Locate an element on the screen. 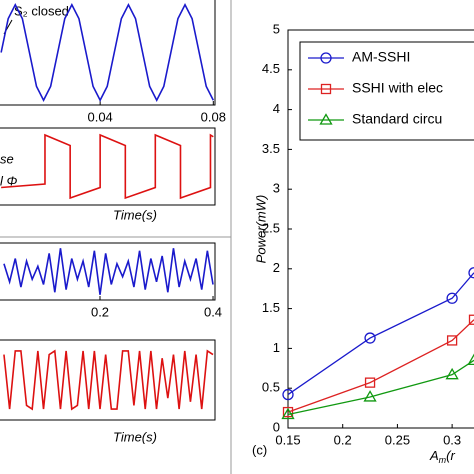  y-tick-label: 2 is located at coordinates (276, 267).